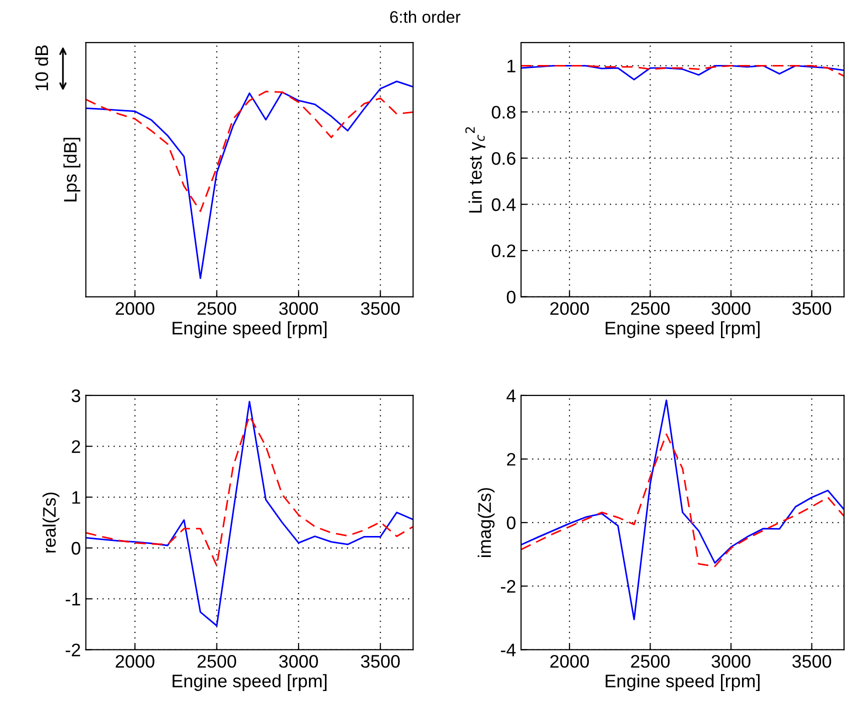 The image size is (850, 710). What do you see at coordinates (425, 16) in the screenshot?
I see `chart-title: 6:th order` at bounding box center [425, 16].